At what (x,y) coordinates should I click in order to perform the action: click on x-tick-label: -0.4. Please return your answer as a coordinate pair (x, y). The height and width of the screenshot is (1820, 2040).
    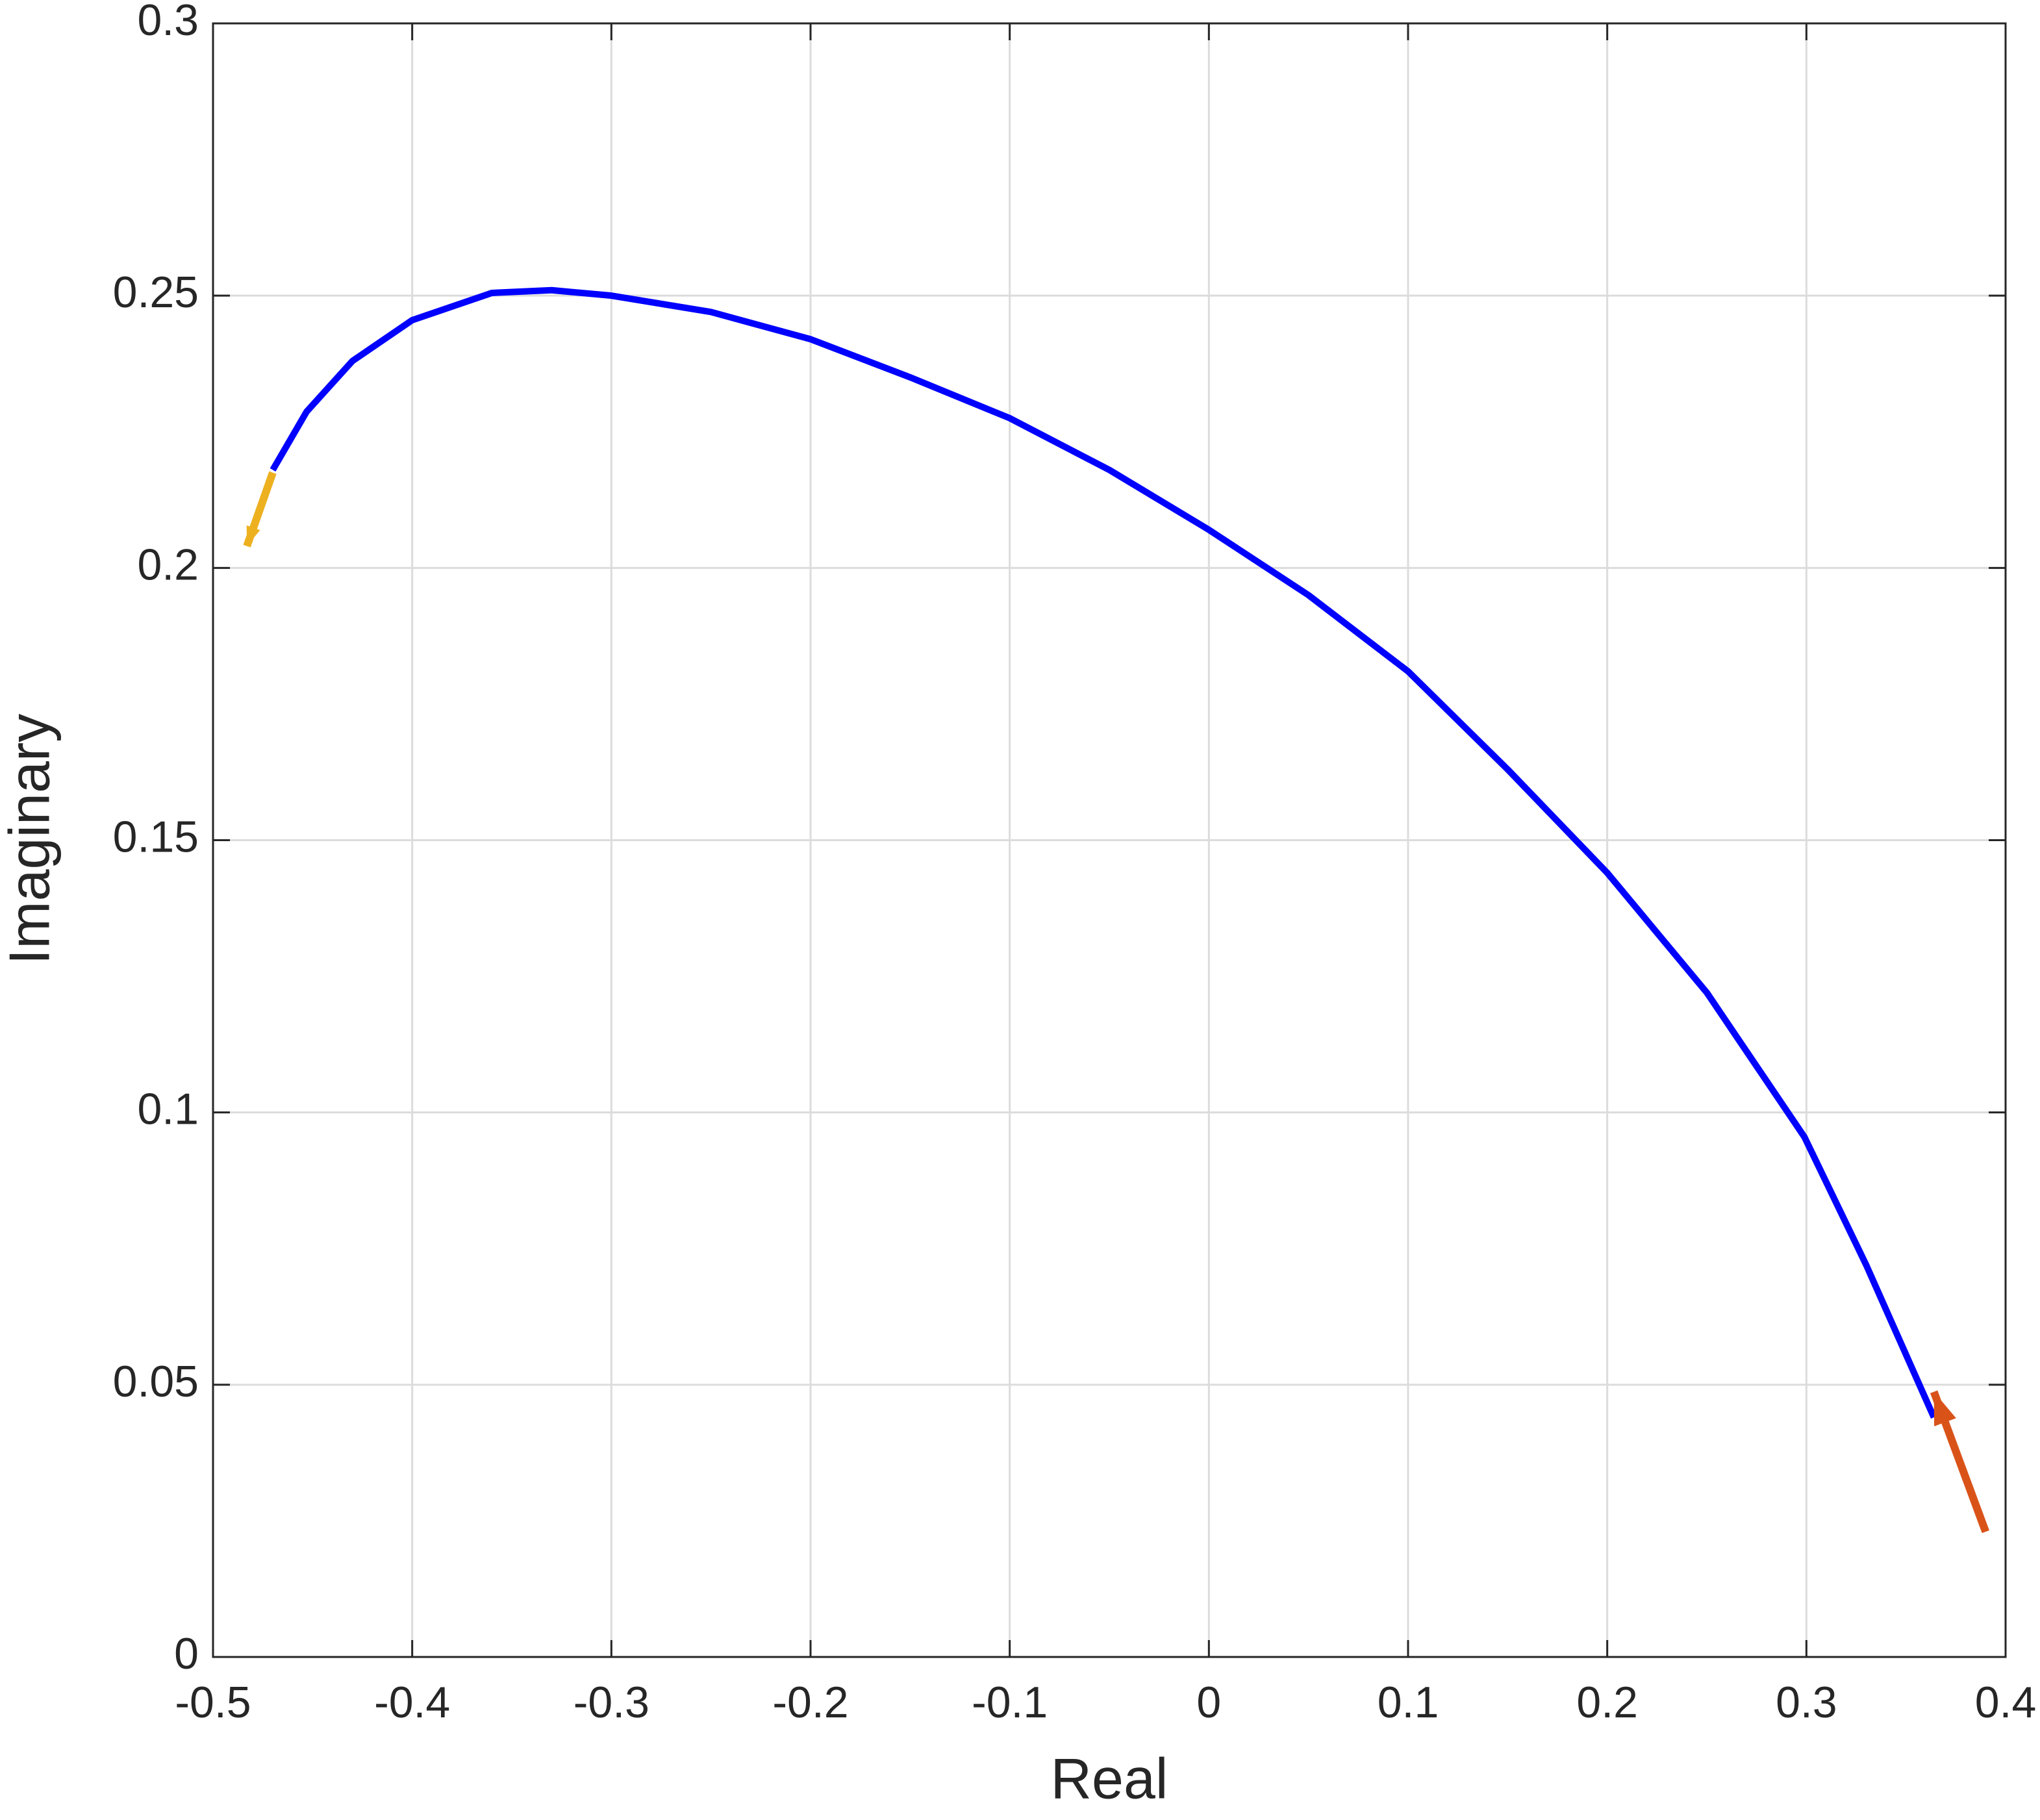
    Looking at the image, I should click on (412, 1702).